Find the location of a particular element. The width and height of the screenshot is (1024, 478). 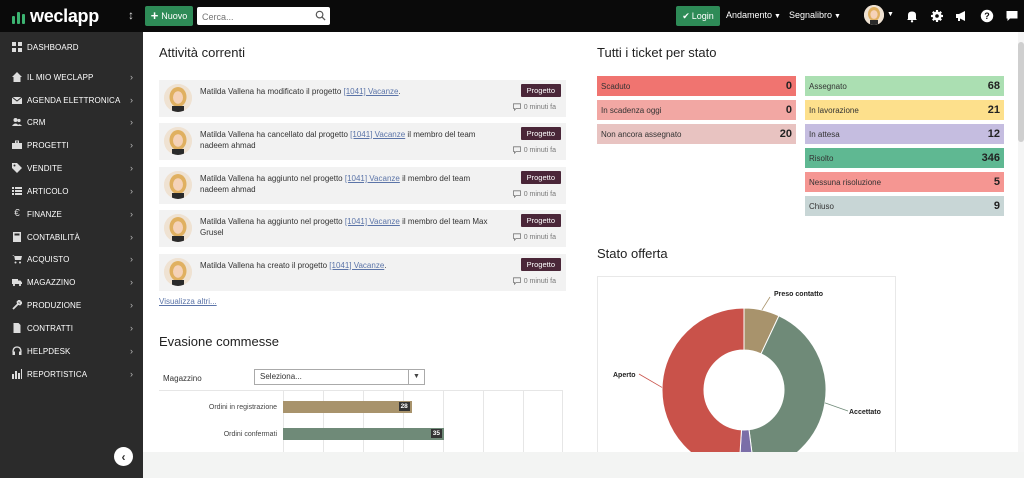

ticket-status-row: In lavorazione 21 is located at coordinates (904, 110).